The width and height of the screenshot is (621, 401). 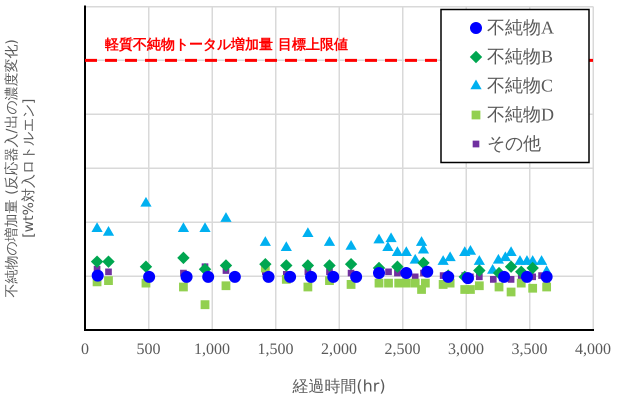 What do you see at coordinates (276, 349) in the screenshot?
I see `x-tick-label: 1,500` at bounding box center [276, 349].